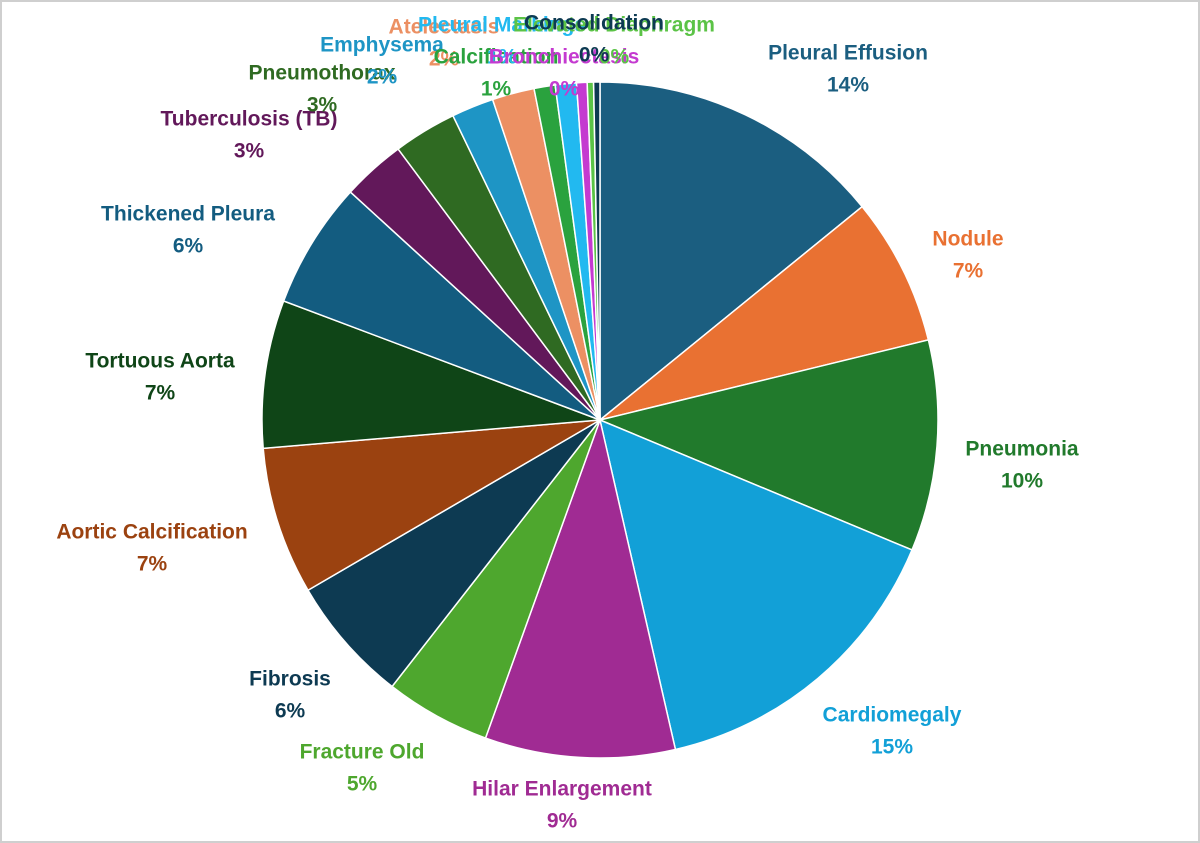 The height and width of the screenshot is (843, 1200). I want to click on slice-label-name: Nodule, so click(967, 239).